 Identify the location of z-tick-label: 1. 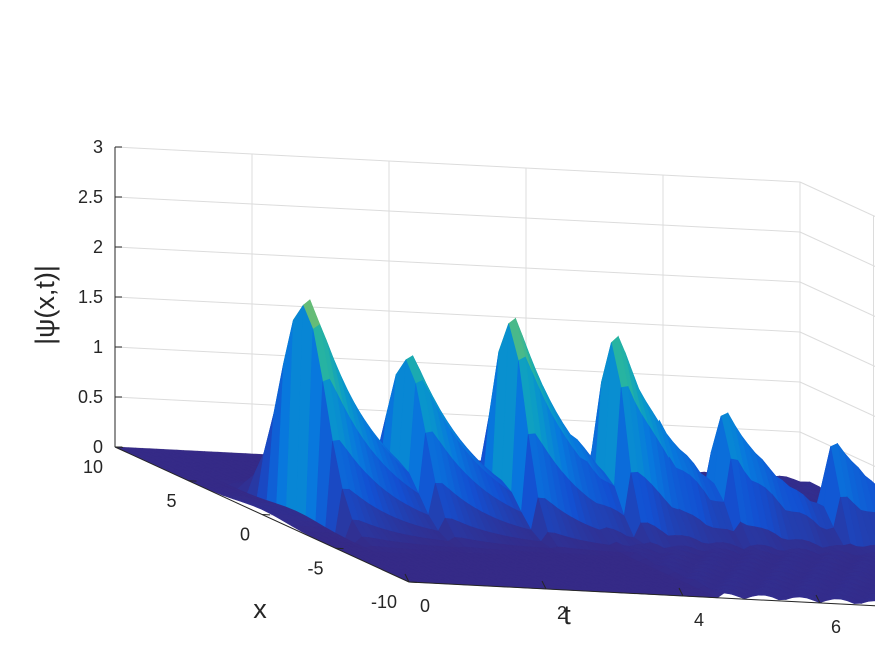
(98, 347).